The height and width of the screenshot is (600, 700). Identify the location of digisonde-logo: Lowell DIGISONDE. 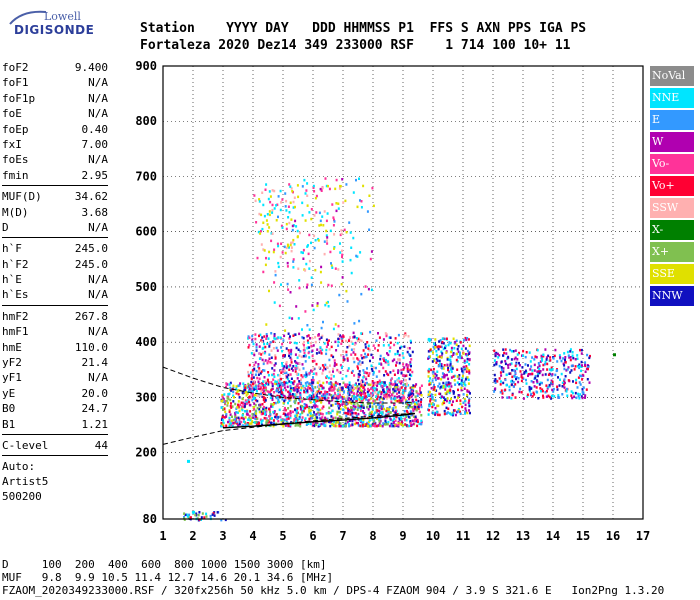
(68, 26).